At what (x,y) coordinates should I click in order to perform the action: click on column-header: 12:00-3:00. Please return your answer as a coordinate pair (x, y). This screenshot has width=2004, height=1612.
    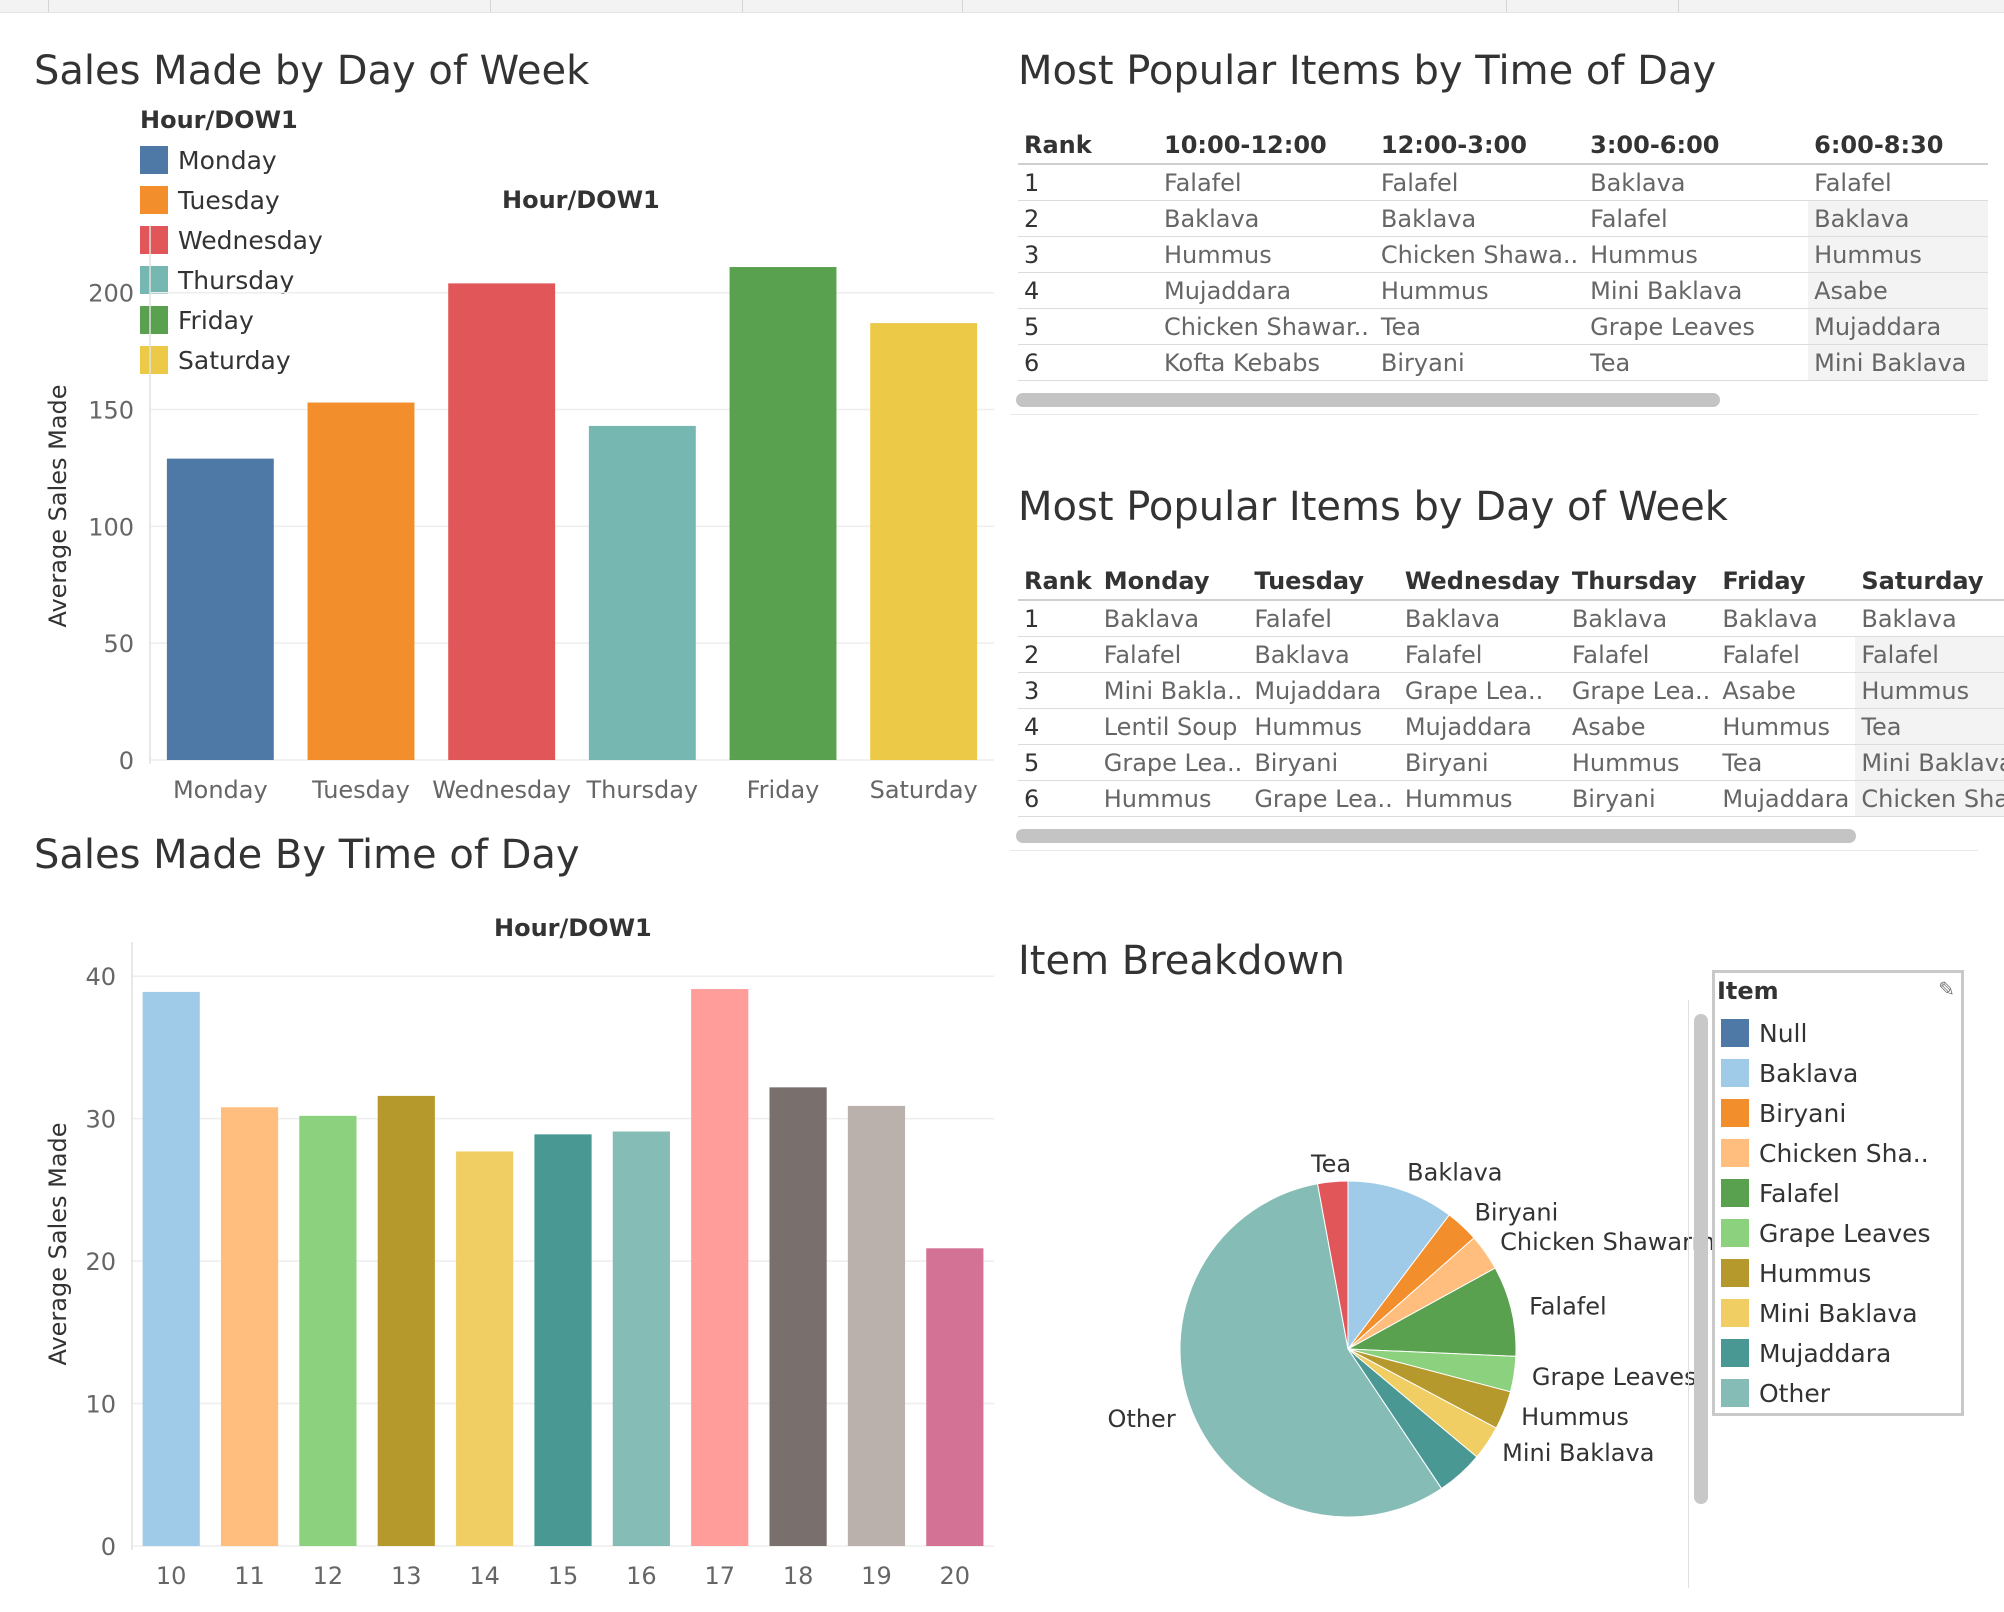
    Looking at the image, I should click on (1479, 146).